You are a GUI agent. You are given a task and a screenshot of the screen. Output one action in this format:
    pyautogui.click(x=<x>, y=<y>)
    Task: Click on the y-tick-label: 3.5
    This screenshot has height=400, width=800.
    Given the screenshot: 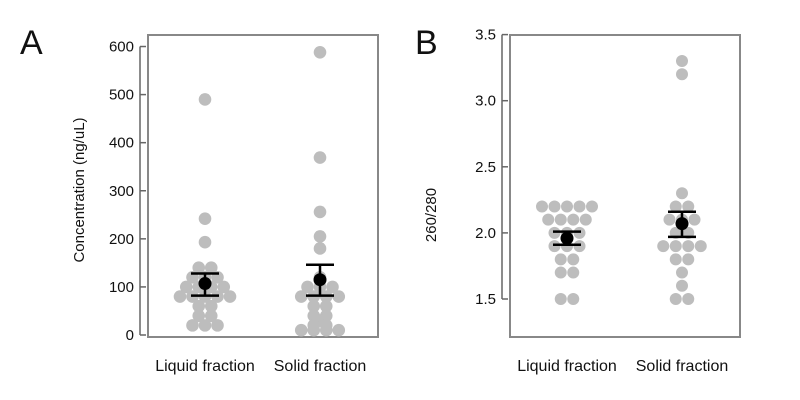 What is the action you would take?
    pyautogui.click(x=485, y=35)
    